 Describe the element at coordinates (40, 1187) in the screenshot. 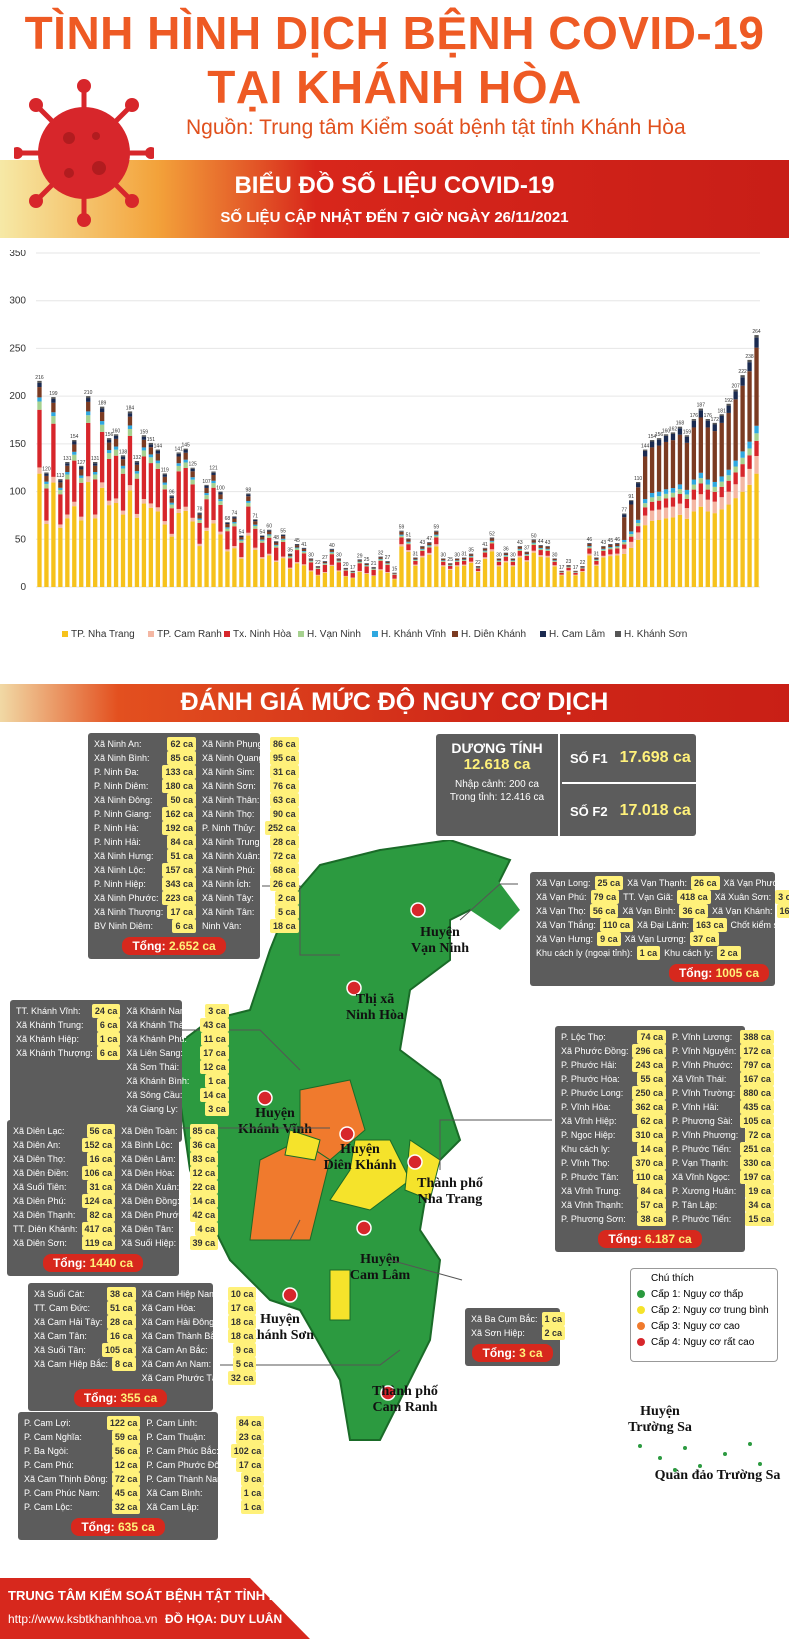

I see `commune-name: Xã Suối Tiên:` at that location.